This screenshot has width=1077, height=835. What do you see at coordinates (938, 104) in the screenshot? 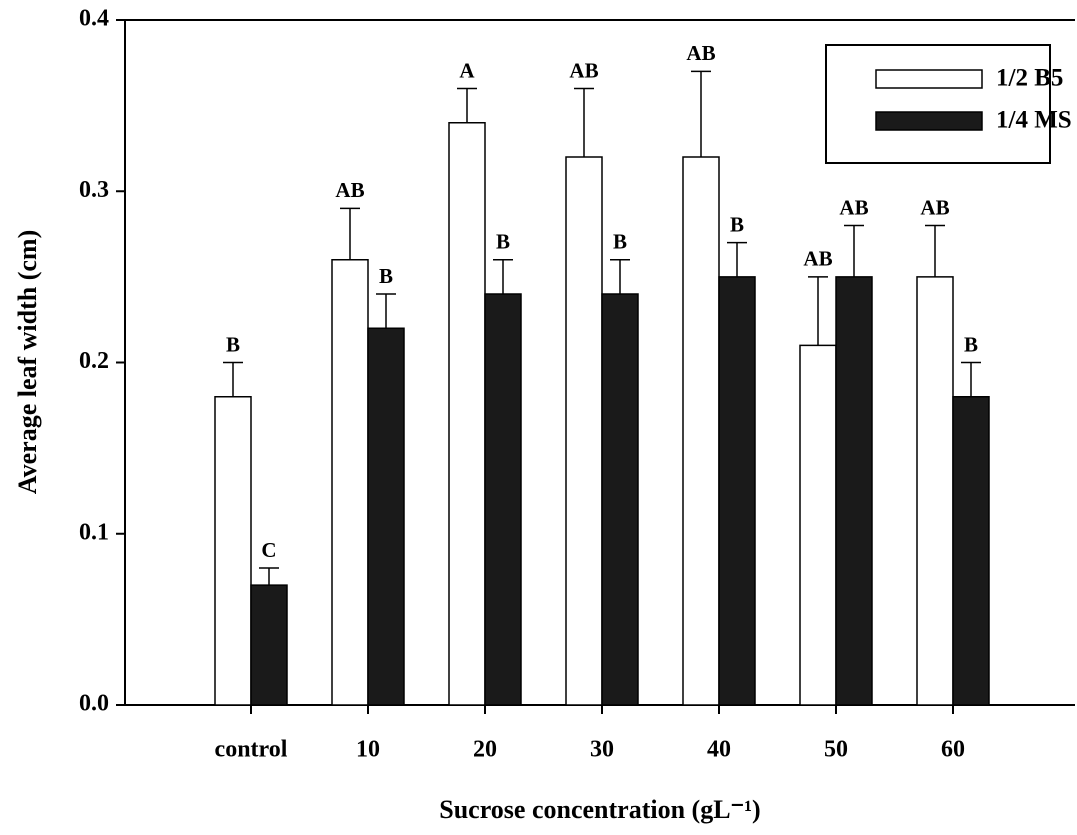
I see `legend-box` at bounding box center [938, 104].